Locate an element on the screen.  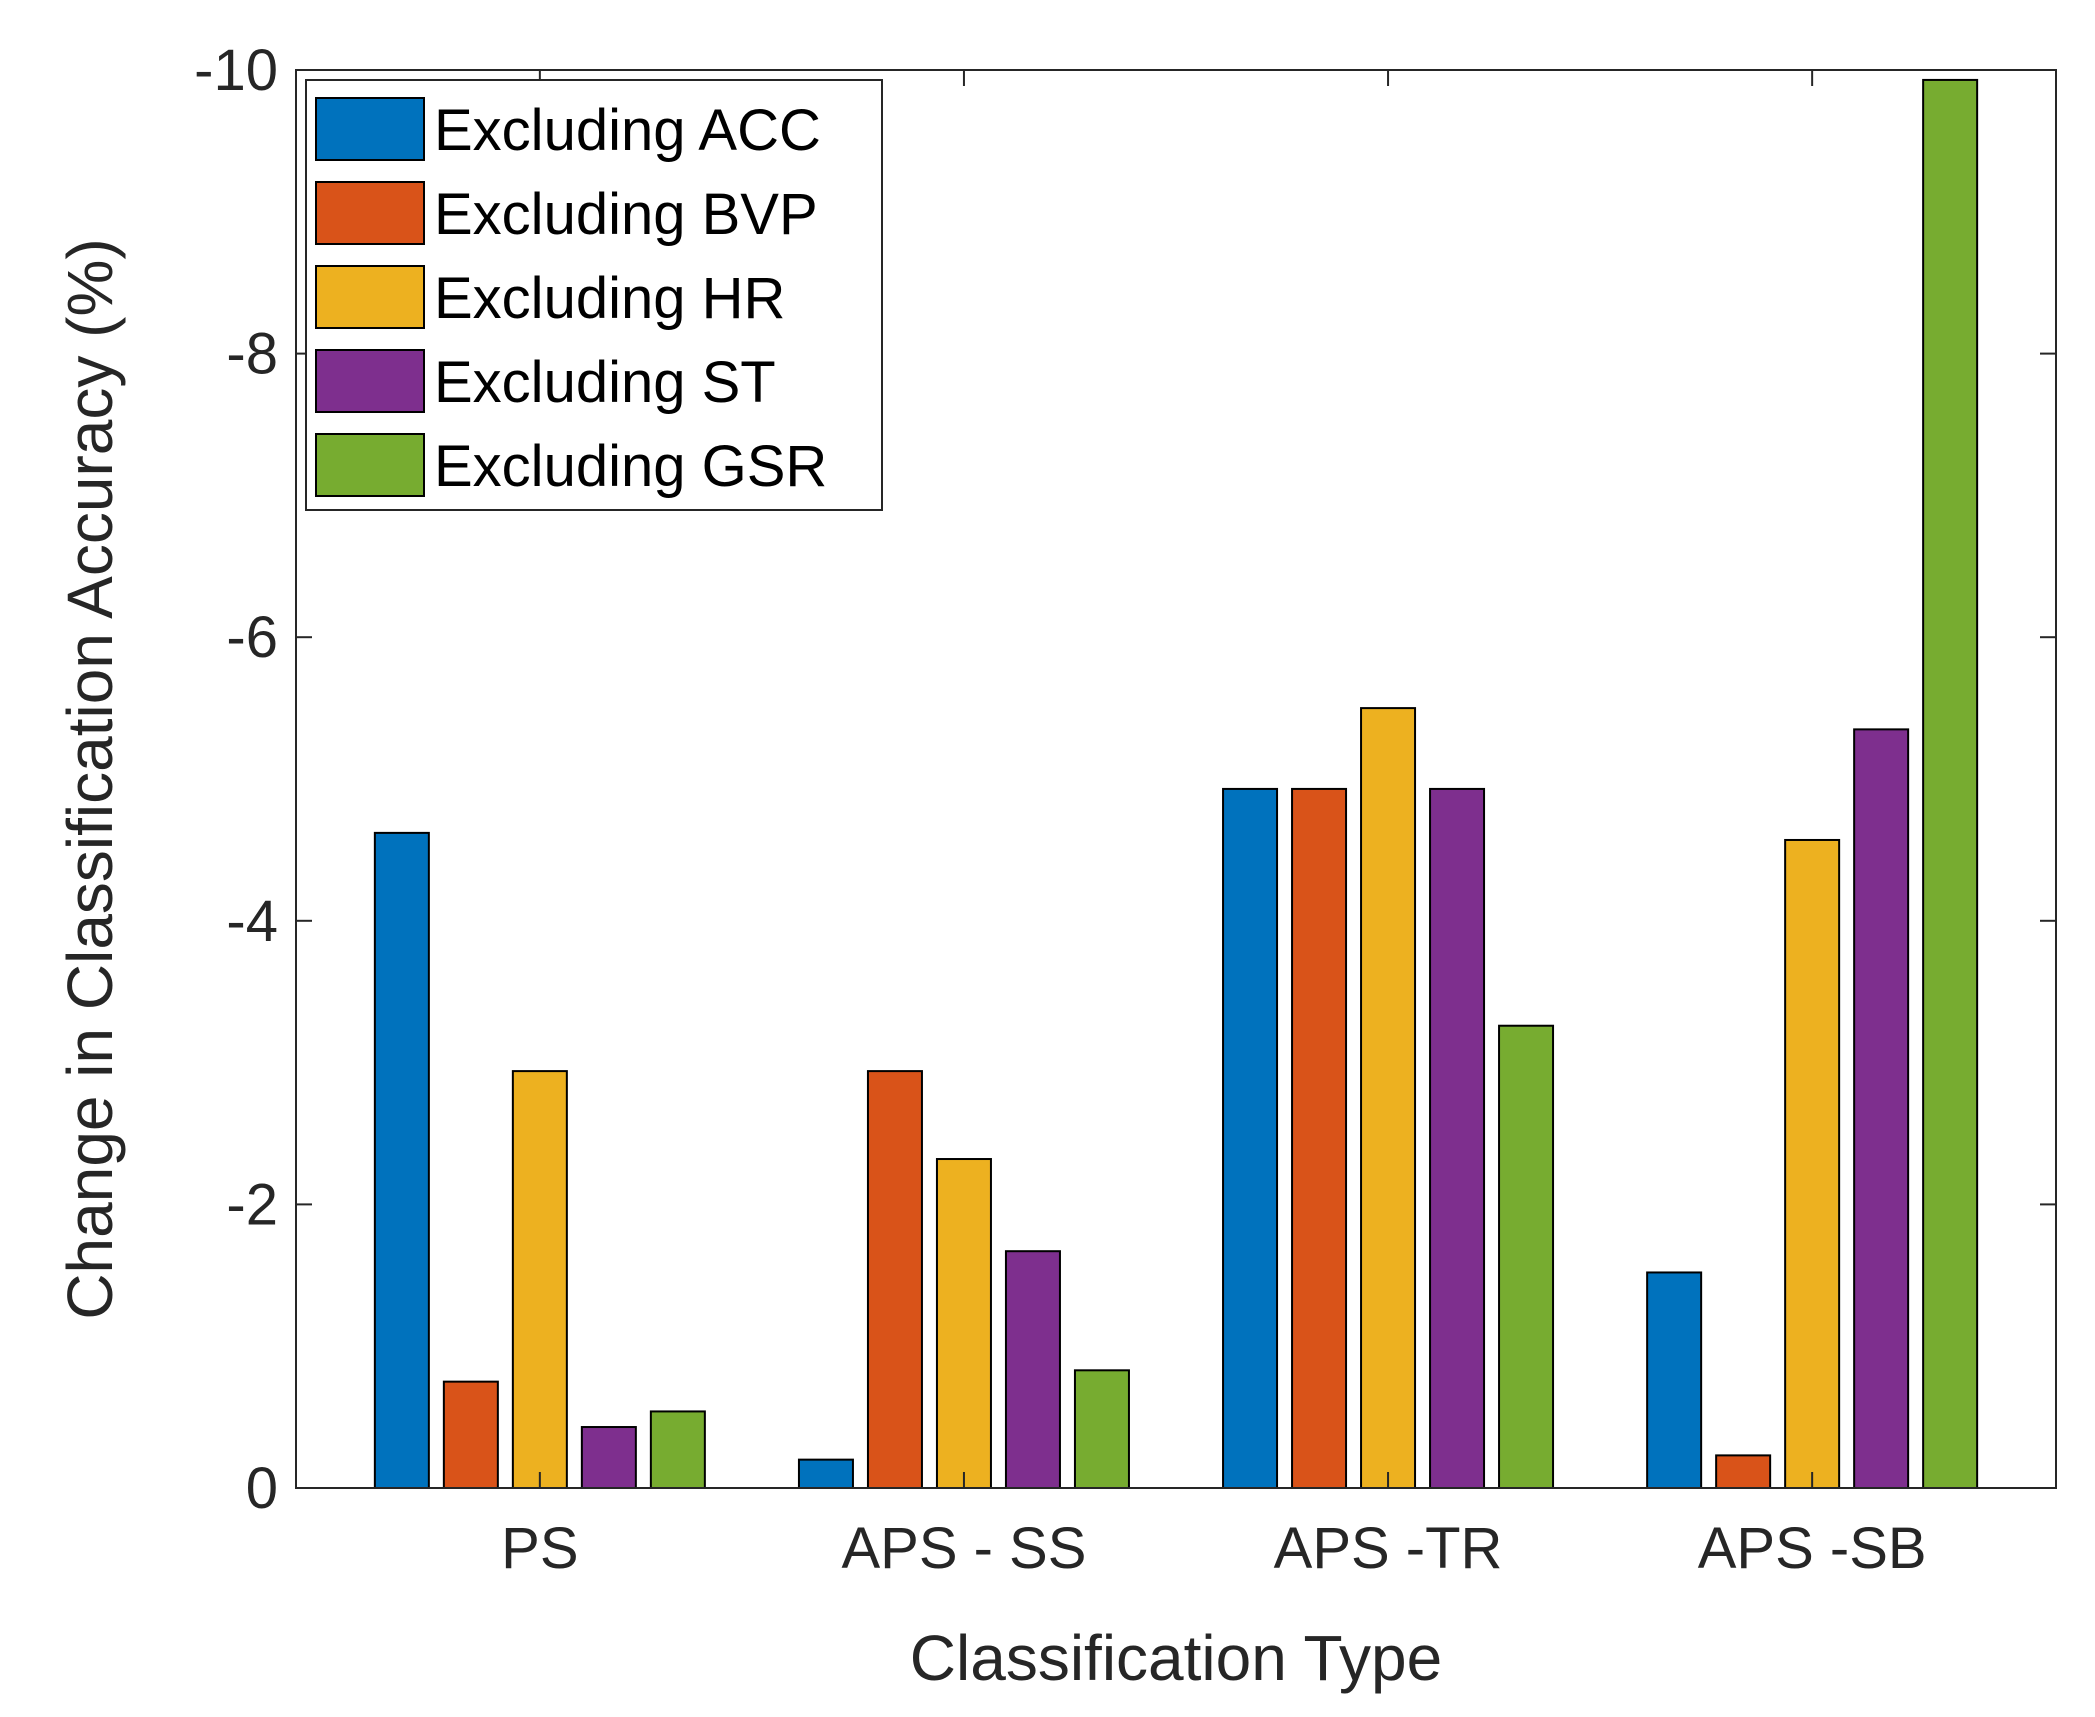
legend-label: Excluding BVP is located at coordinates (626, 214).